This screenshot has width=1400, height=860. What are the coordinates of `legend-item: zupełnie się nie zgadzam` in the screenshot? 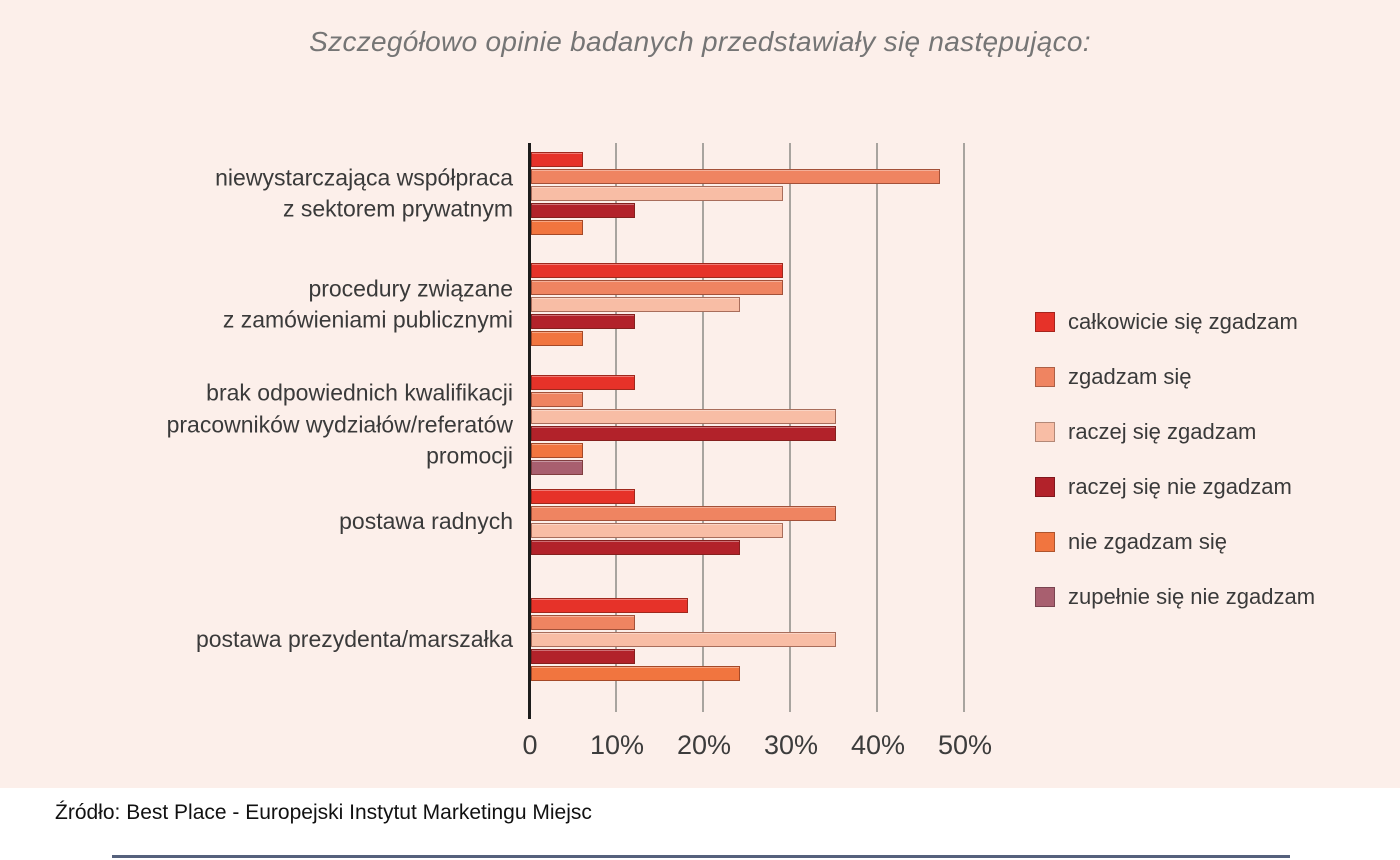 It's located at (1175, 596).